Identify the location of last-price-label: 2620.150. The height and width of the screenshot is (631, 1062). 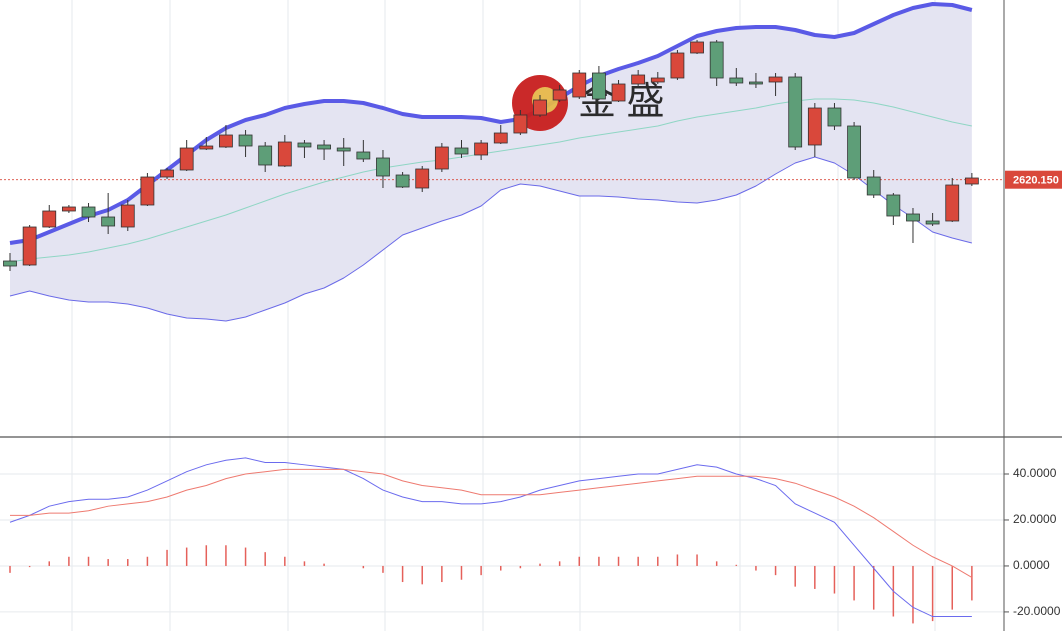
(1036, 181).